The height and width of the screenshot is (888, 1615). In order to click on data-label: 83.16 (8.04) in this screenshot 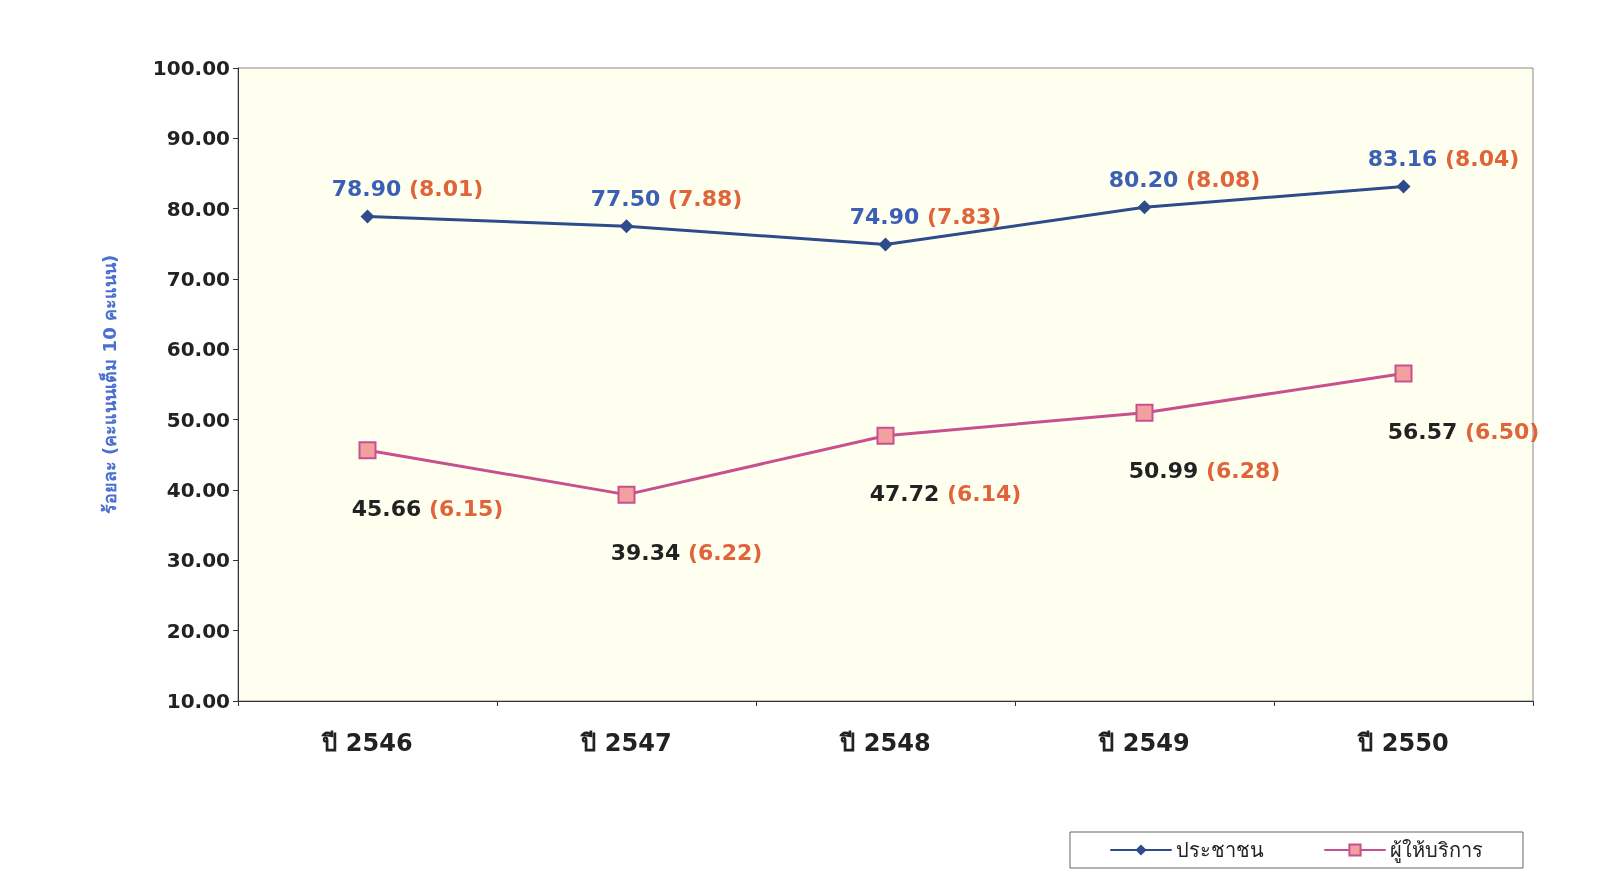, I will do `click(1443, 158)`.